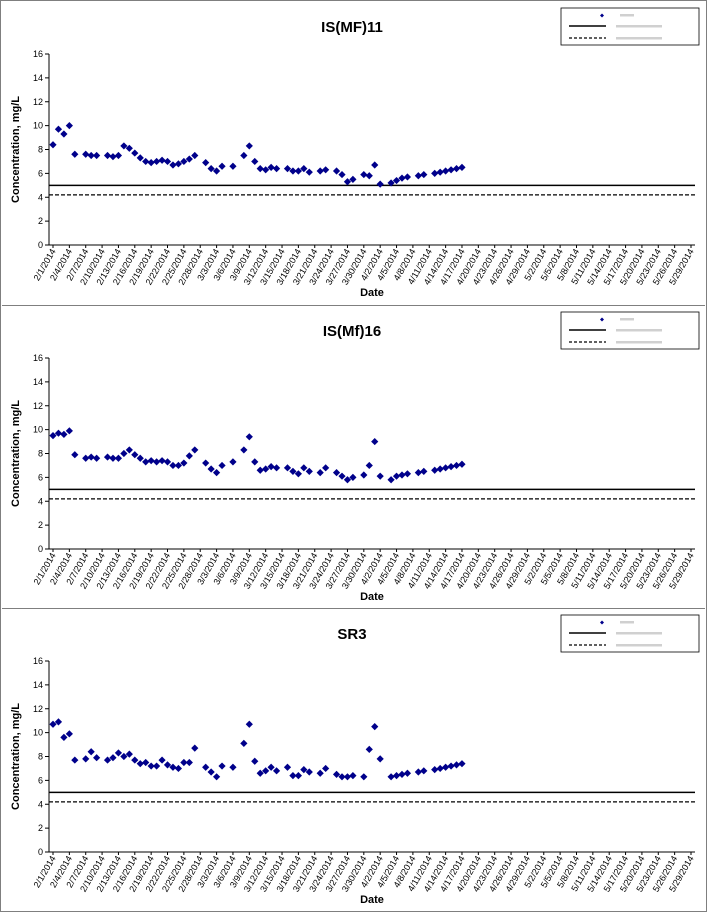 The image size is (707, 912). Describe the element at coordinates (40, 501) in the screenshot. I see `y-tick-label: 4` at that location.